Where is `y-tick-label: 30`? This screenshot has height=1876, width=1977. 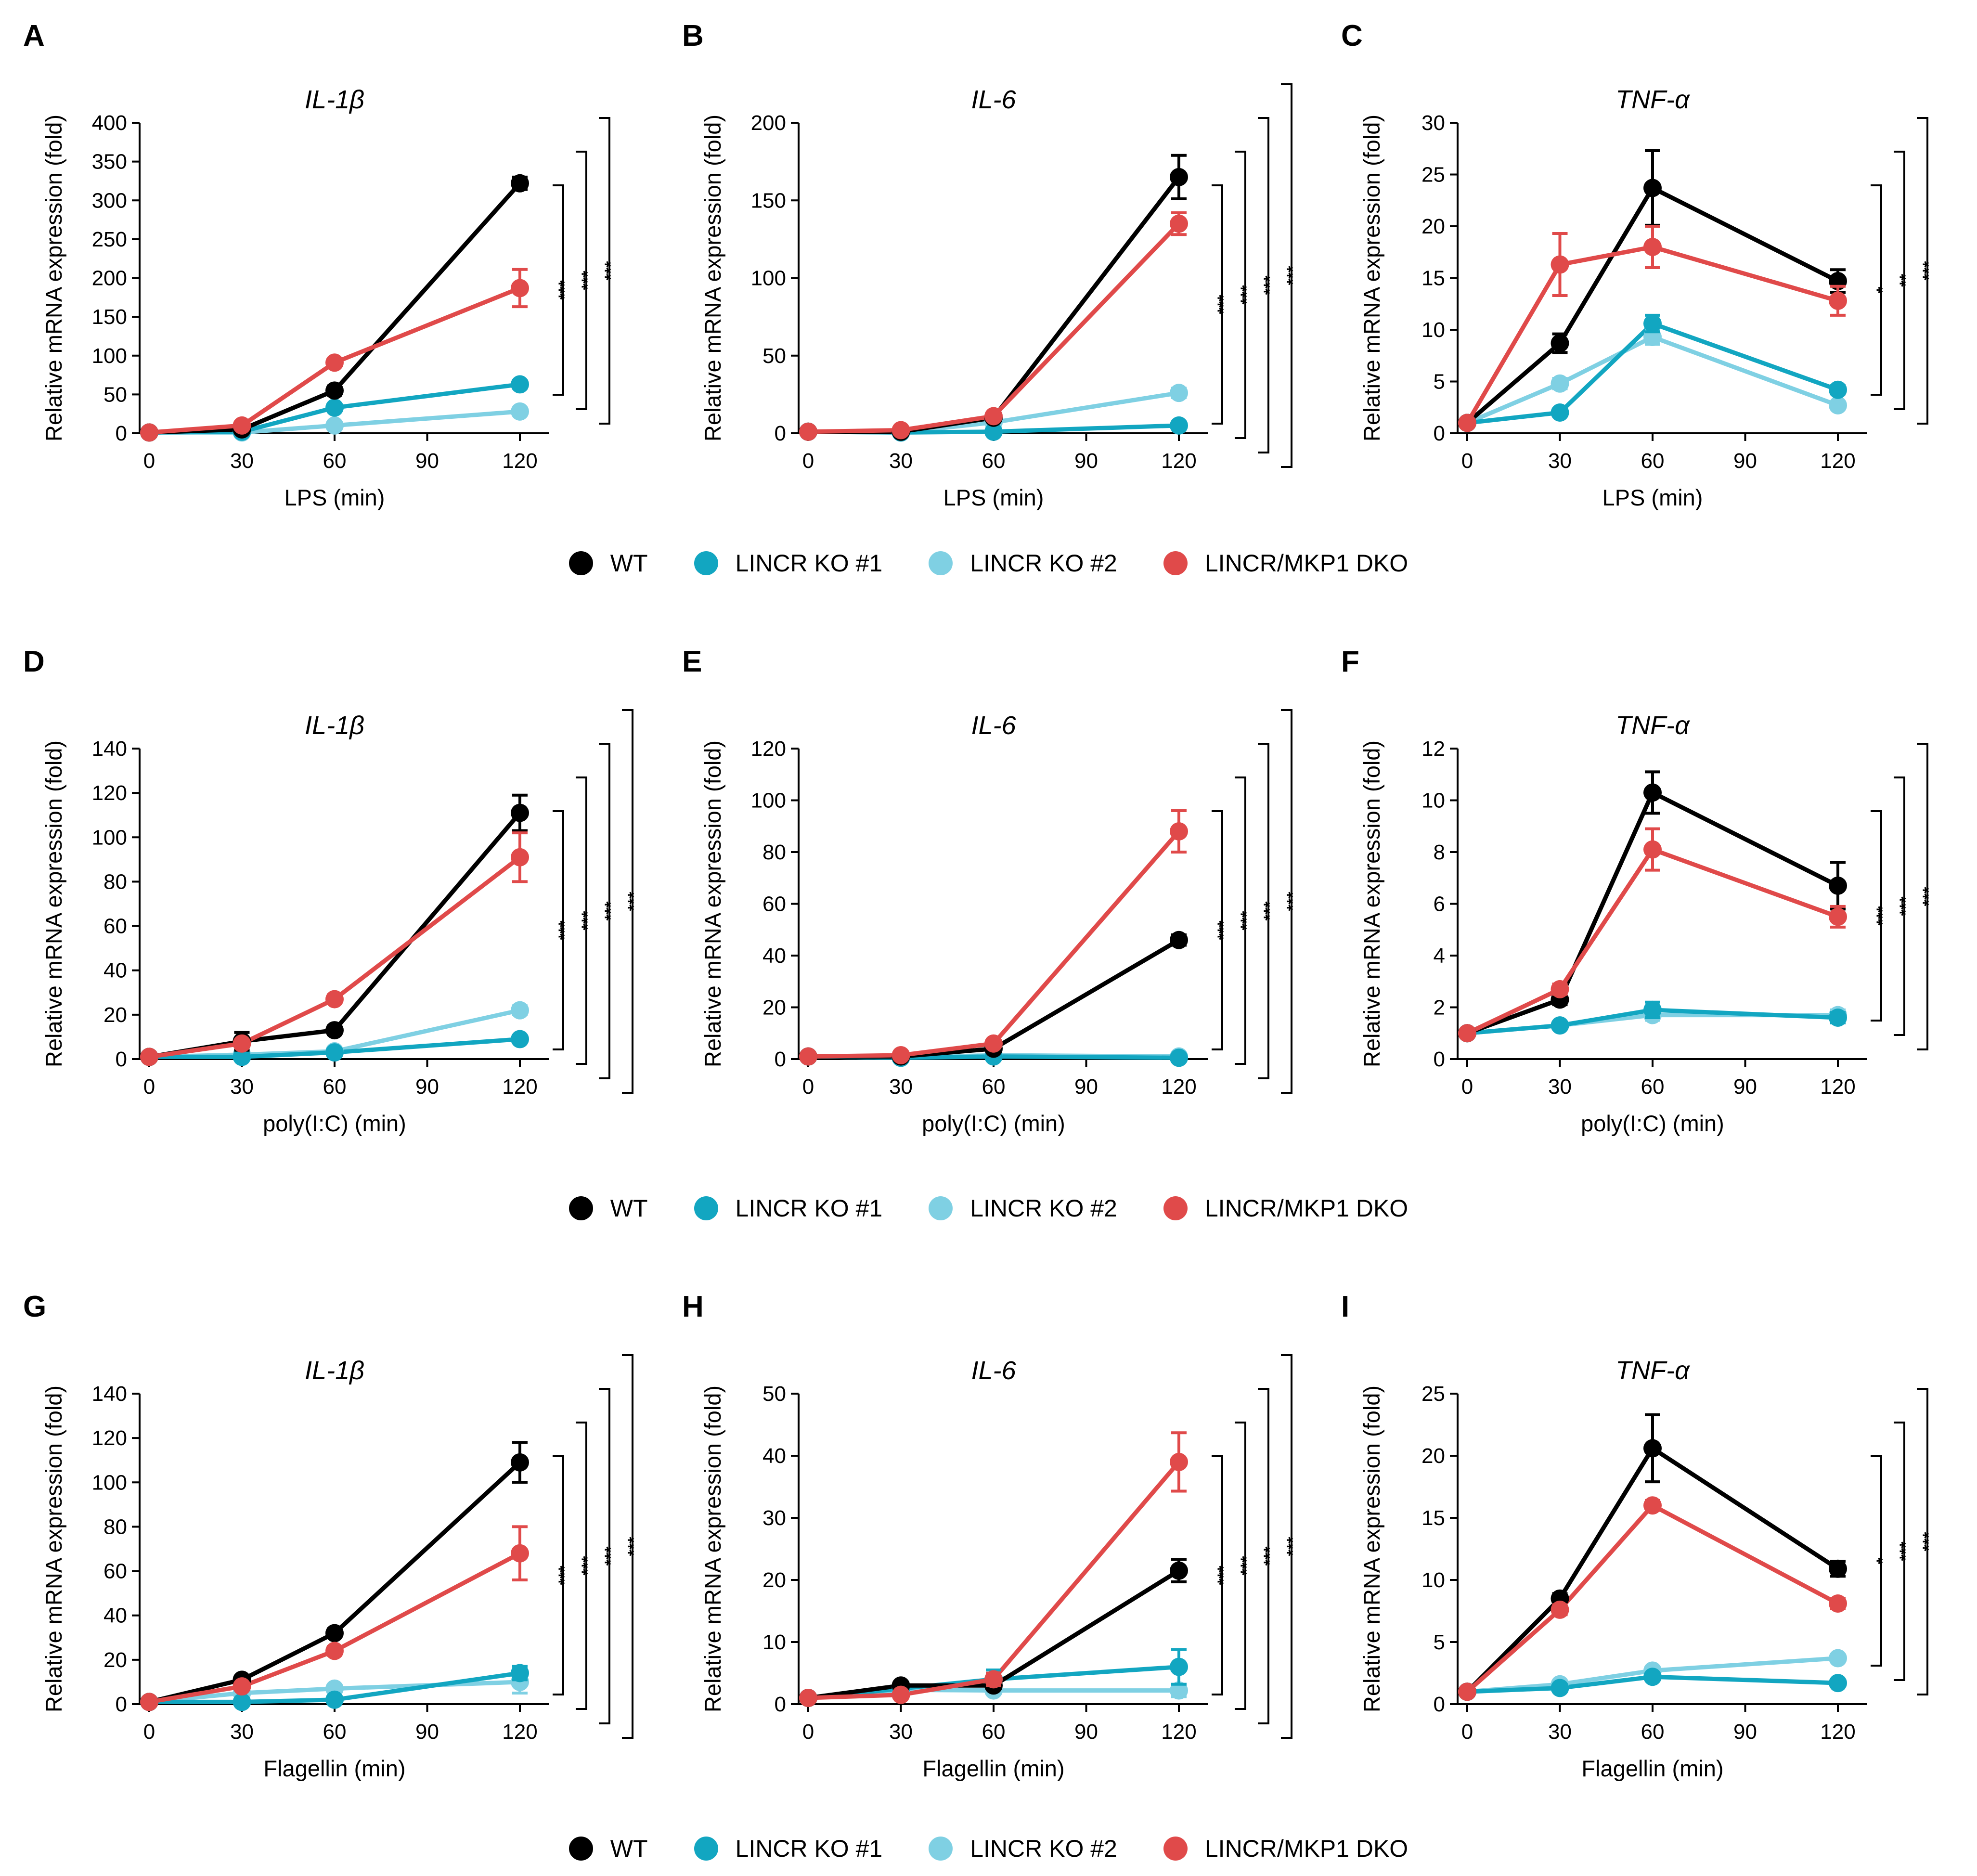
y-tick-label: 30 is located at coordinates (774, 1518).